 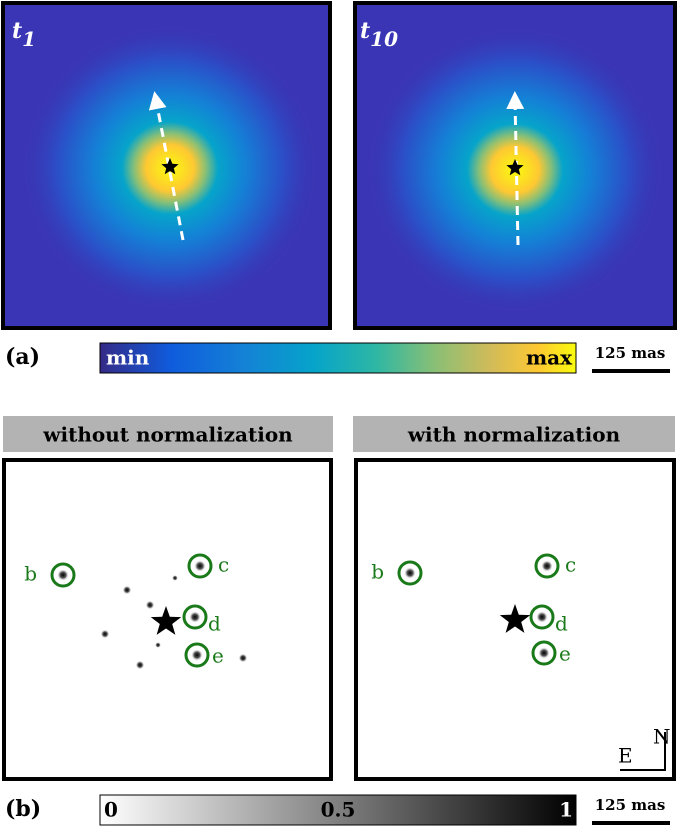 What do you see at coordinates (662, 737) in the screenshot?
I see `north: N` at bounding box center [662, 737].